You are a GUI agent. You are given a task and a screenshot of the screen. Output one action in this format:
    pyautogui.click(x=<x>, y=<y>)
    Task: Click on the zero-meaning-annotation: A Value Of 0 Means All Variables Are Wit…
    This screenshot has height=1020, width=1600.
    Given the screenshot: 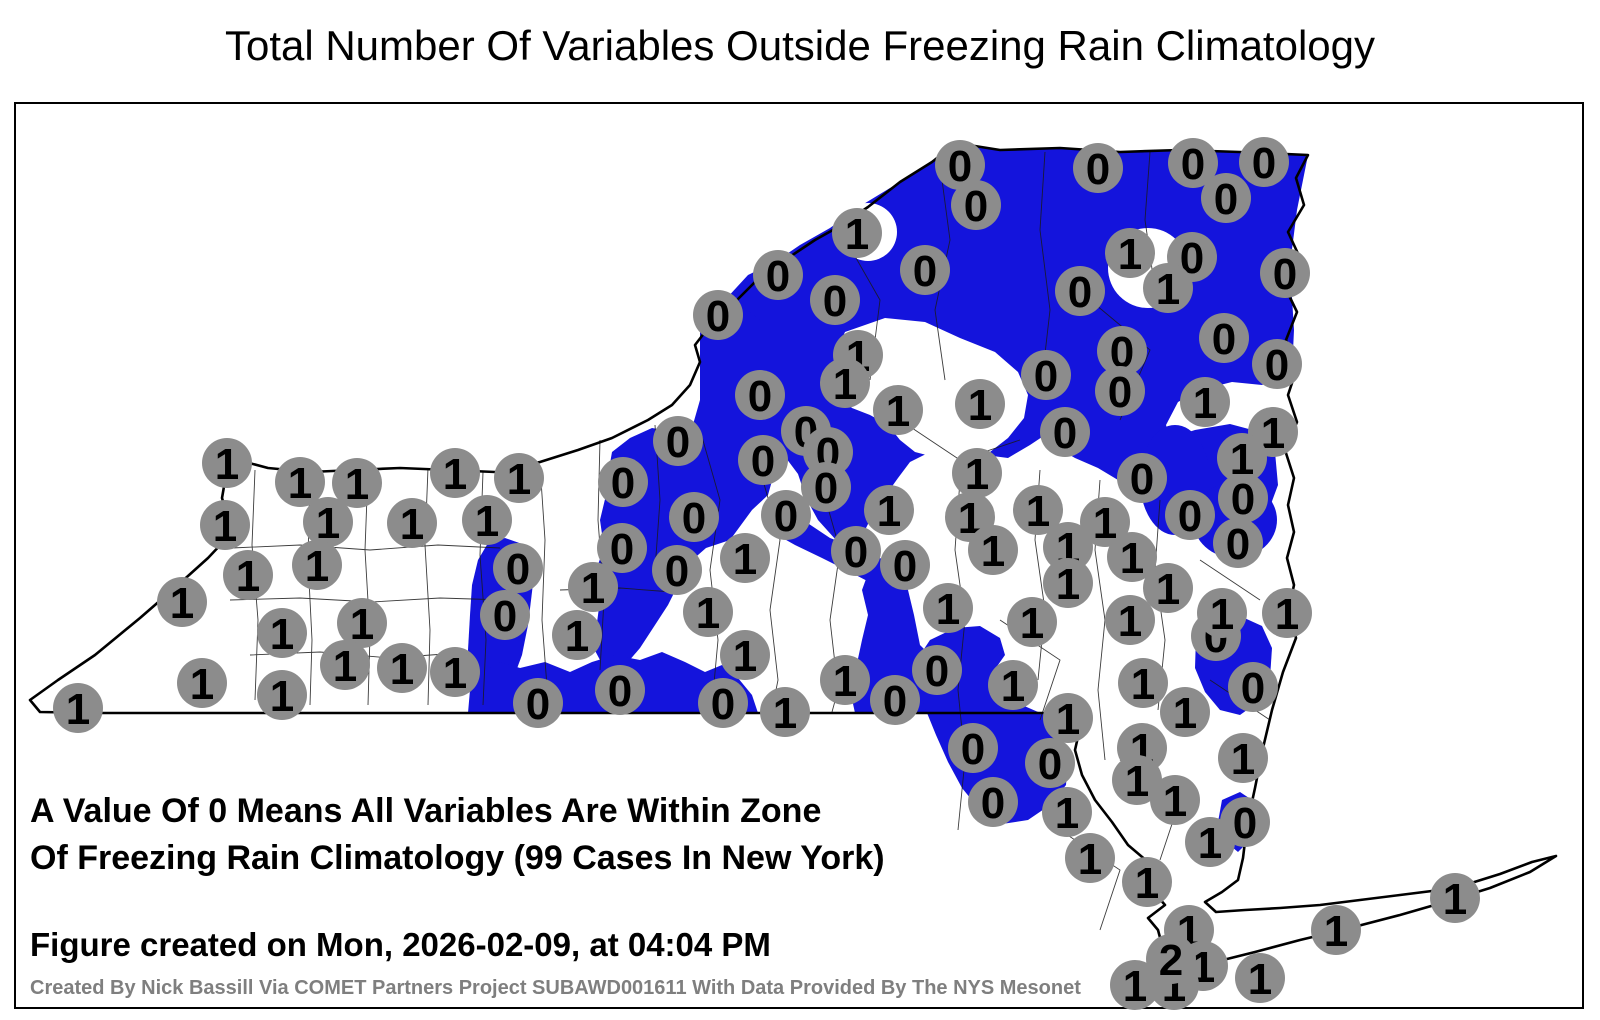 What is the action you would take?
    pyautogui.click(x=457, y=835)
    